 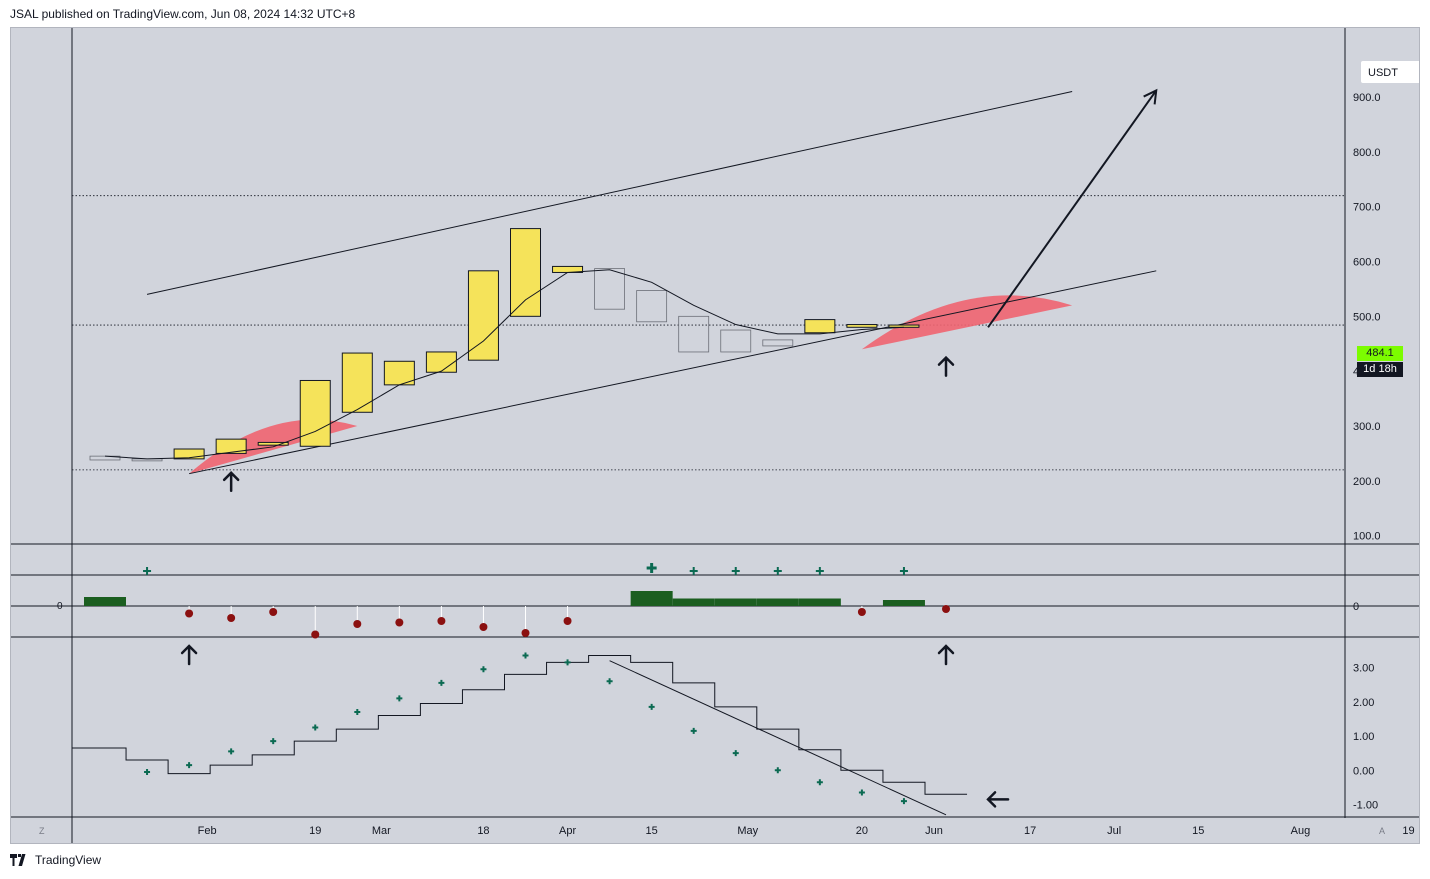 What do you see at coordinates (1367, 482) in the screenshot?
I see `price-tick-label: 200.0` at bounding box center [1367, 482].